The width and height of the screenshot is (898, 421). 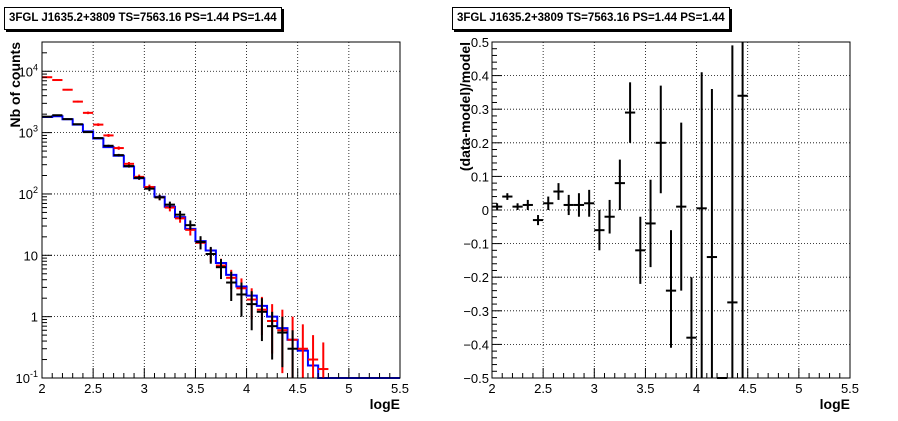 I want to click on y-tick-label: −0.4, so click(x=476, y=344).